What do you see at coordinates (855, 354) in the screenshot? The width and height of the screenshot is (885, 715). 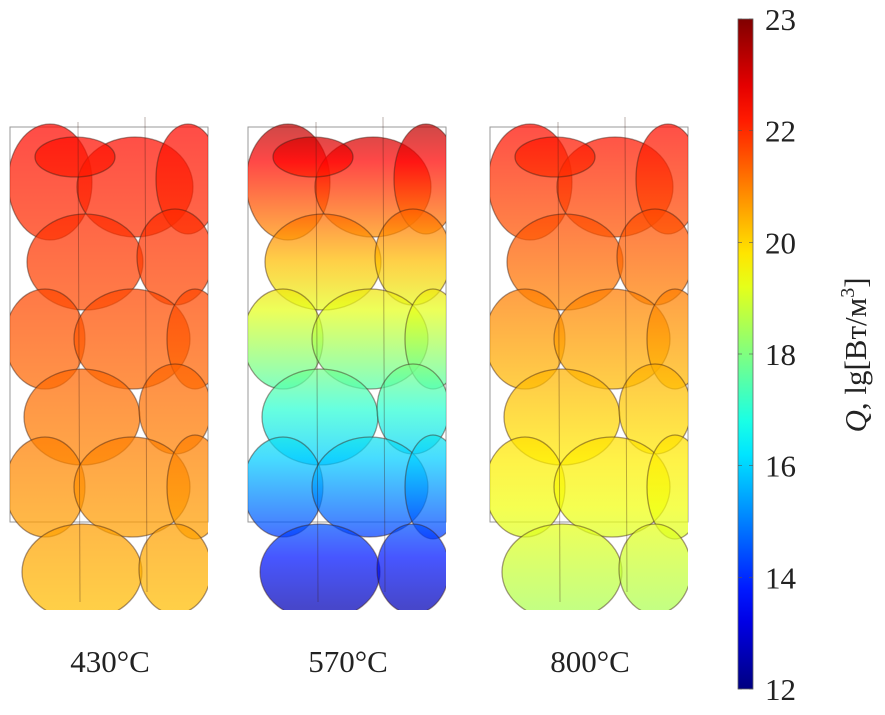 I see `colorbar-label: Q, lg[Вт/м3]` at bounding box center [855, 354].